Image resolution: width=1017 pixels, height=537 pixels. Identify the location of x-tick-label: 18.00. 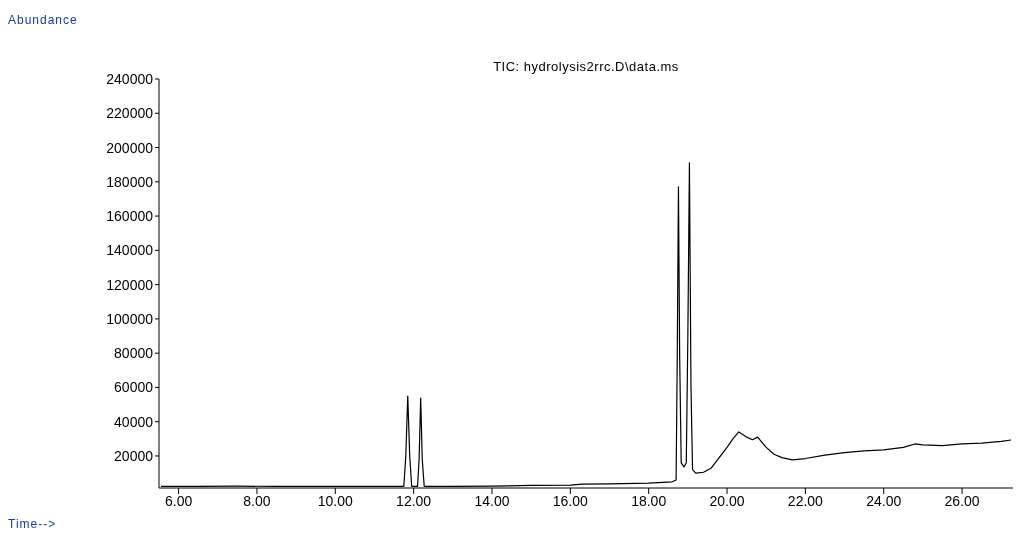
(649, 500).